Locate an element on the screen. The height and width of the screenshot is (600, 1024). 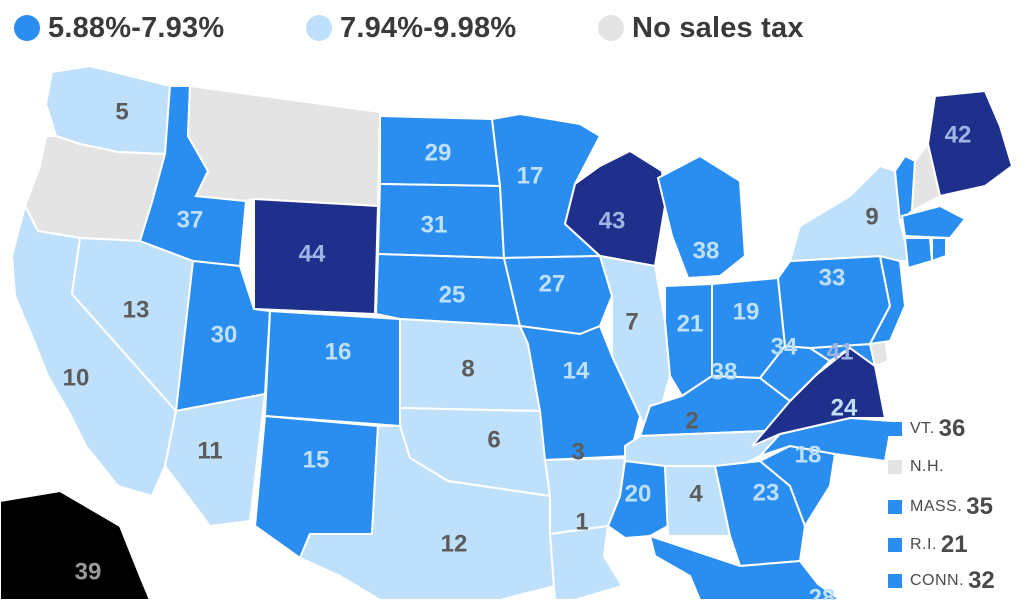
key-state-rank: 21 is located at coordinates (954, 544).